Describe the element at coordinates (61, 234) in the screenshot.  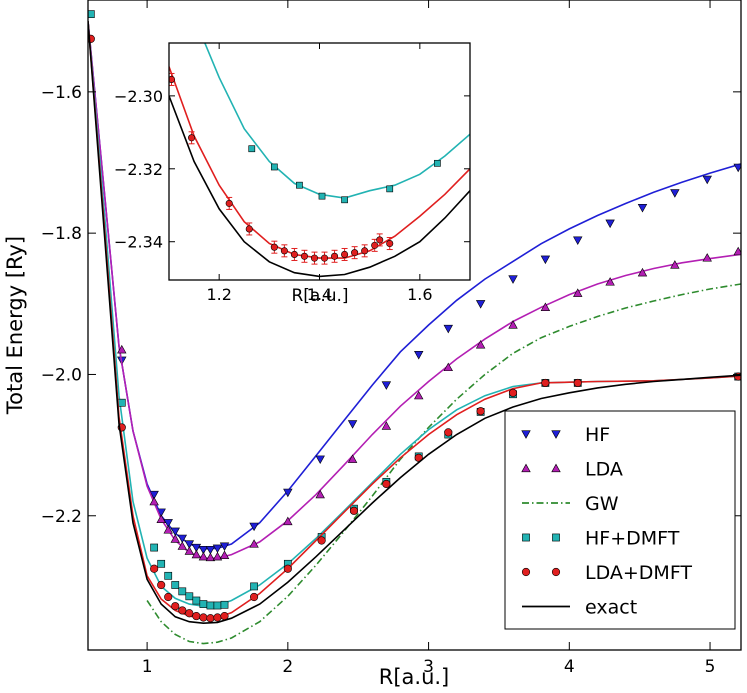
I see `main-y-tick-label: −1.8` at that location.